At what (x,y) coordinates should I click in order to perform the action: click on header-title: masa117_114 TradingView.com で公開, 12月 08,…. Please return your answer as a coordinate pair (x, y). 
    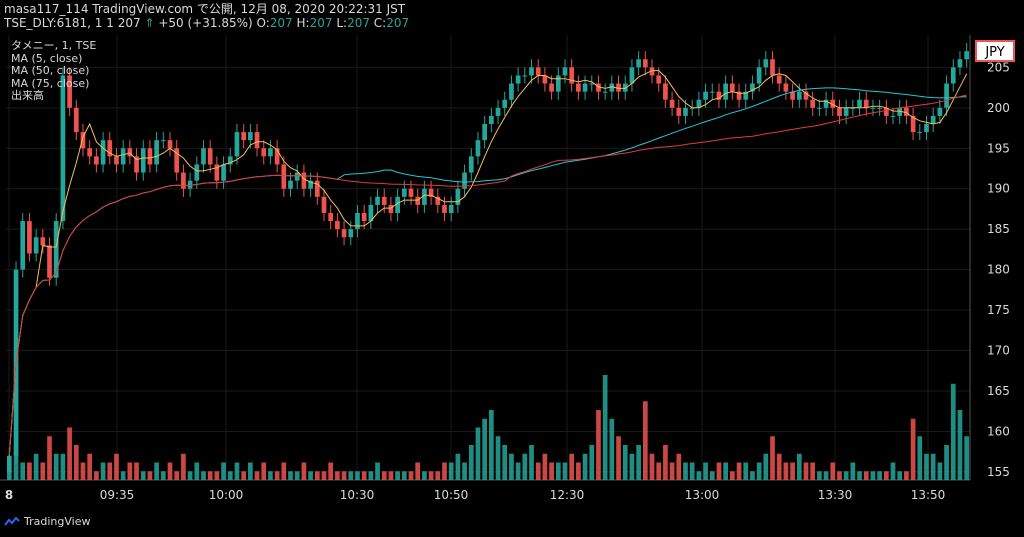
    Looking at the image, I should click on (205, 9).